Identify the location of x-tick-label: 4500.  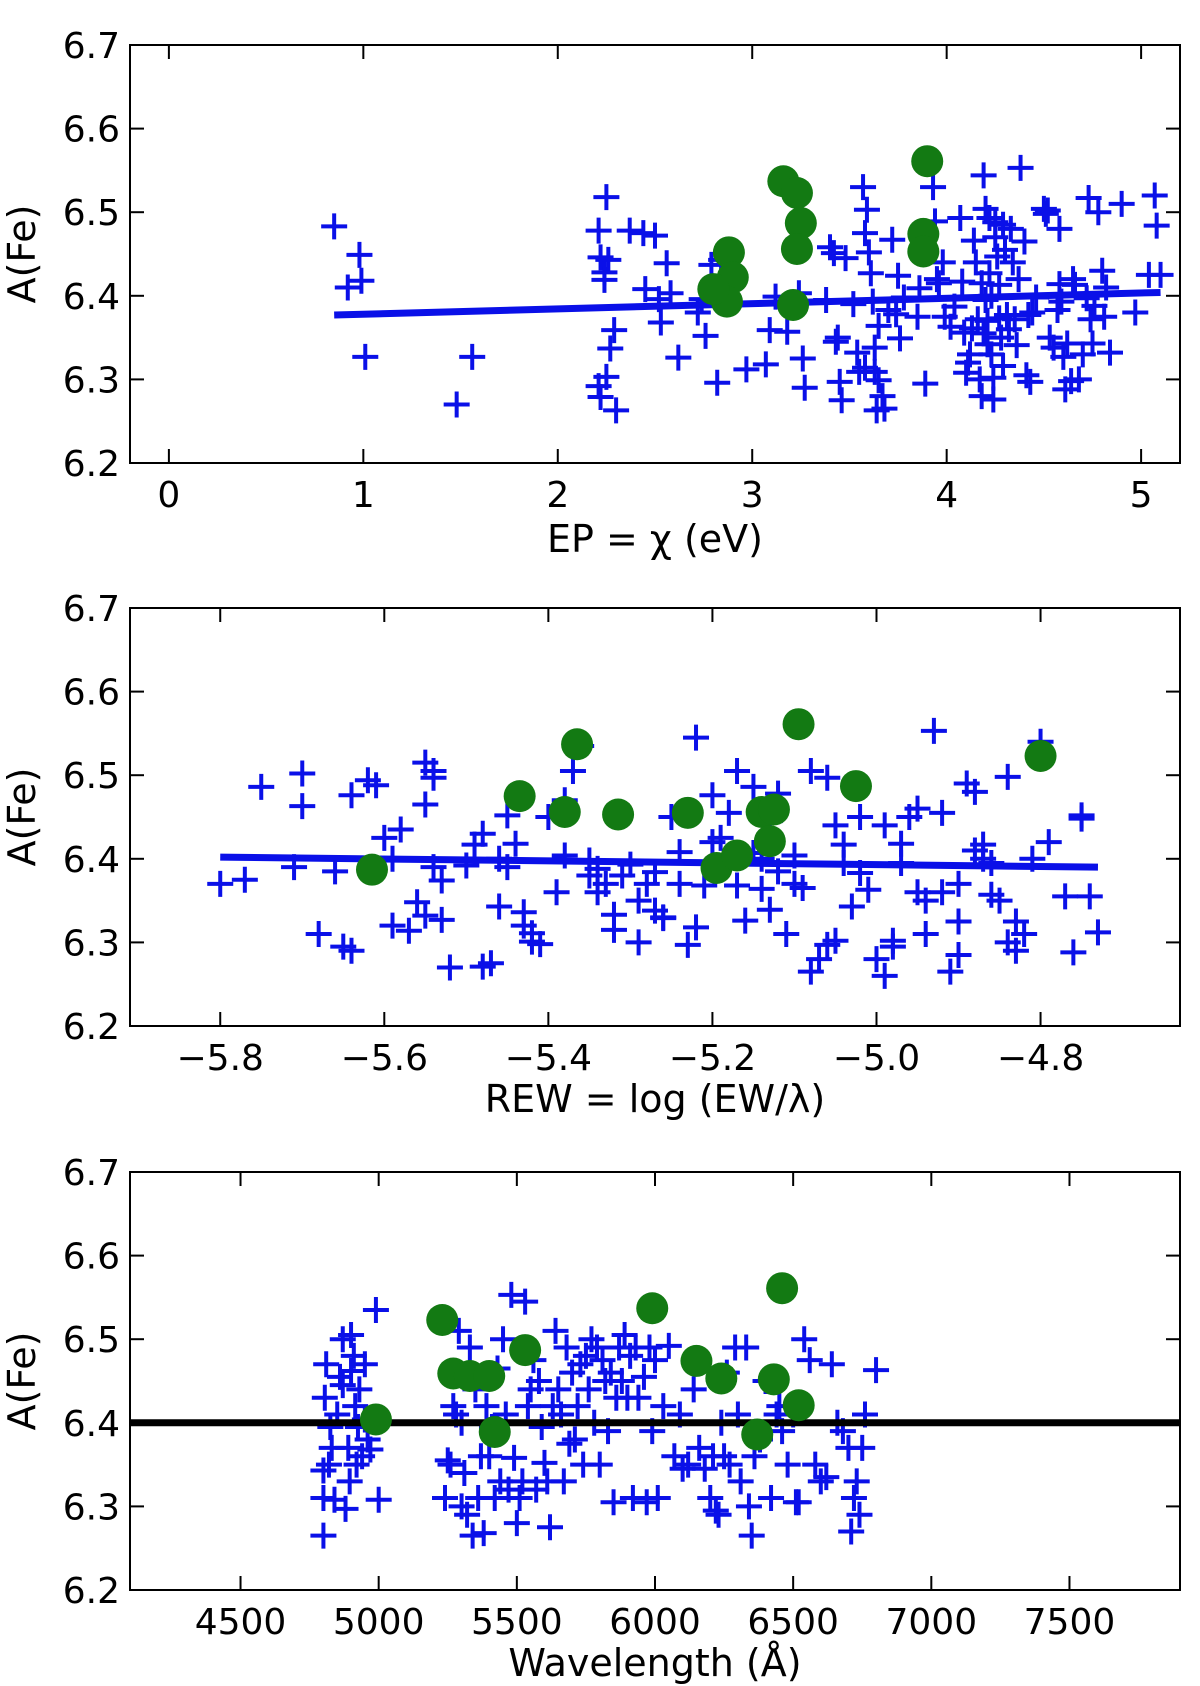
(241, 1622).